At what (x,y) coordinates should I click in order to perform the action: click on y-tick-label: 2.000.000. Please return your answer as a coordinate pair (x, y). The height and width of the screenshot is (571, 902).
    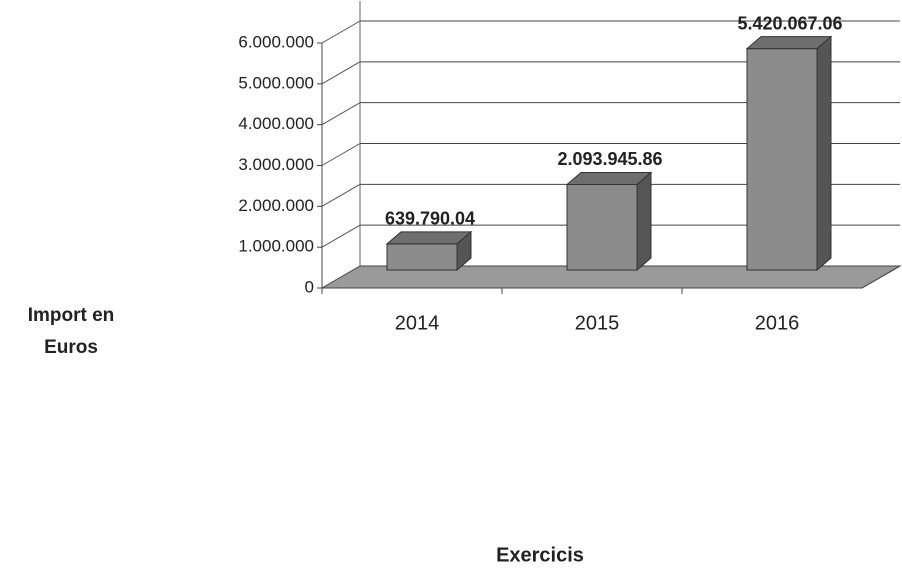
    Looking at the image, I should click on (276, 205).